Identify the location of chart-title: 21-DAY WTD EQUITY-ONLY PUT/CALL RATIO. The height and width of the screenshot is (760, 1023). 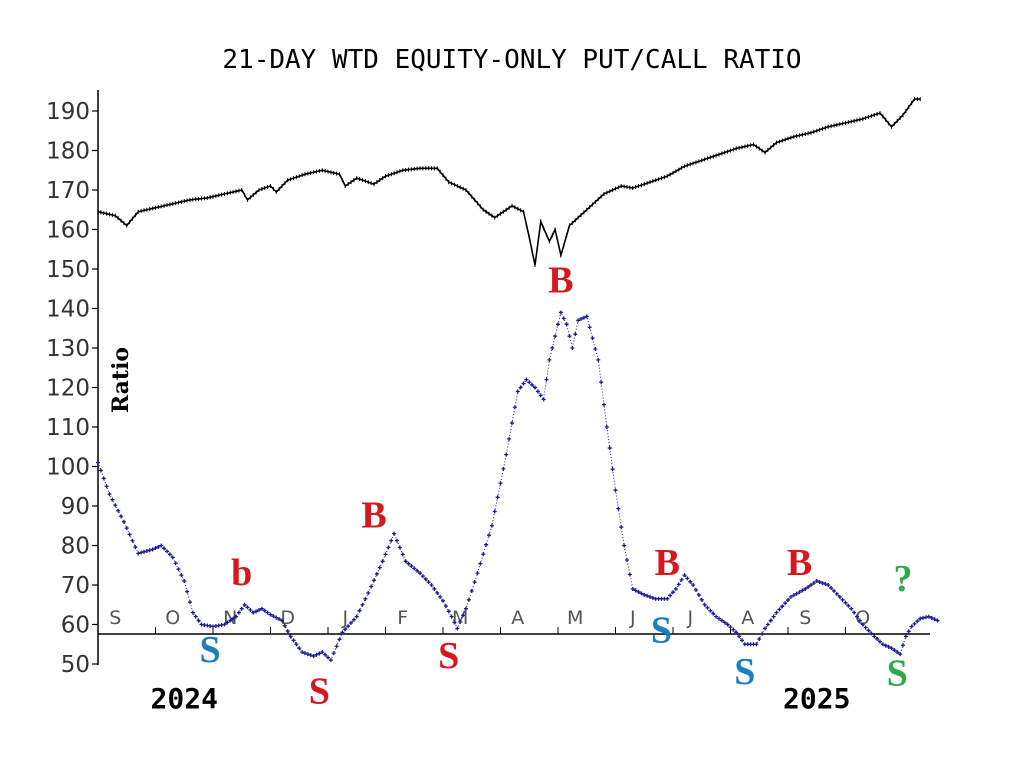
(511, 60).